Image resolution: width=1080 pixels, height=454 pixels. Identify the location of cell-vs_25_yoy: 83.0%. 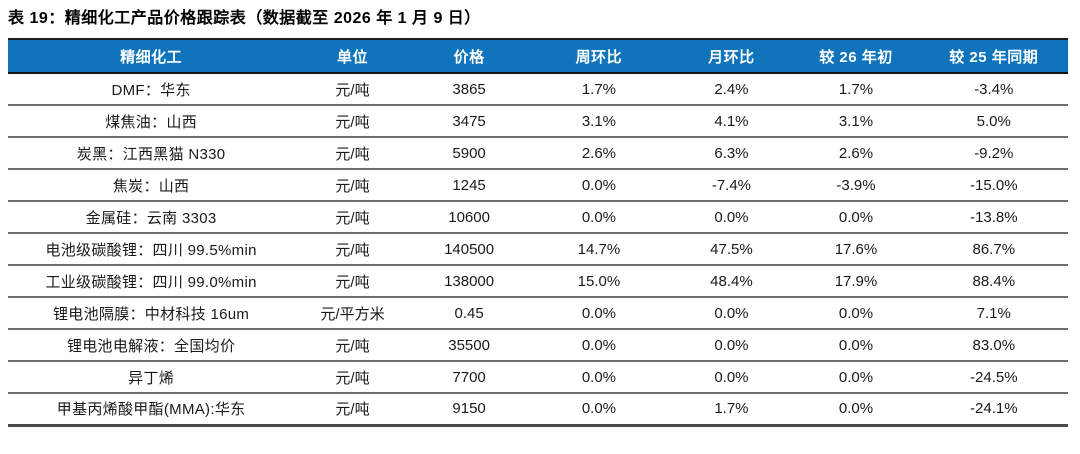
(993, 345).